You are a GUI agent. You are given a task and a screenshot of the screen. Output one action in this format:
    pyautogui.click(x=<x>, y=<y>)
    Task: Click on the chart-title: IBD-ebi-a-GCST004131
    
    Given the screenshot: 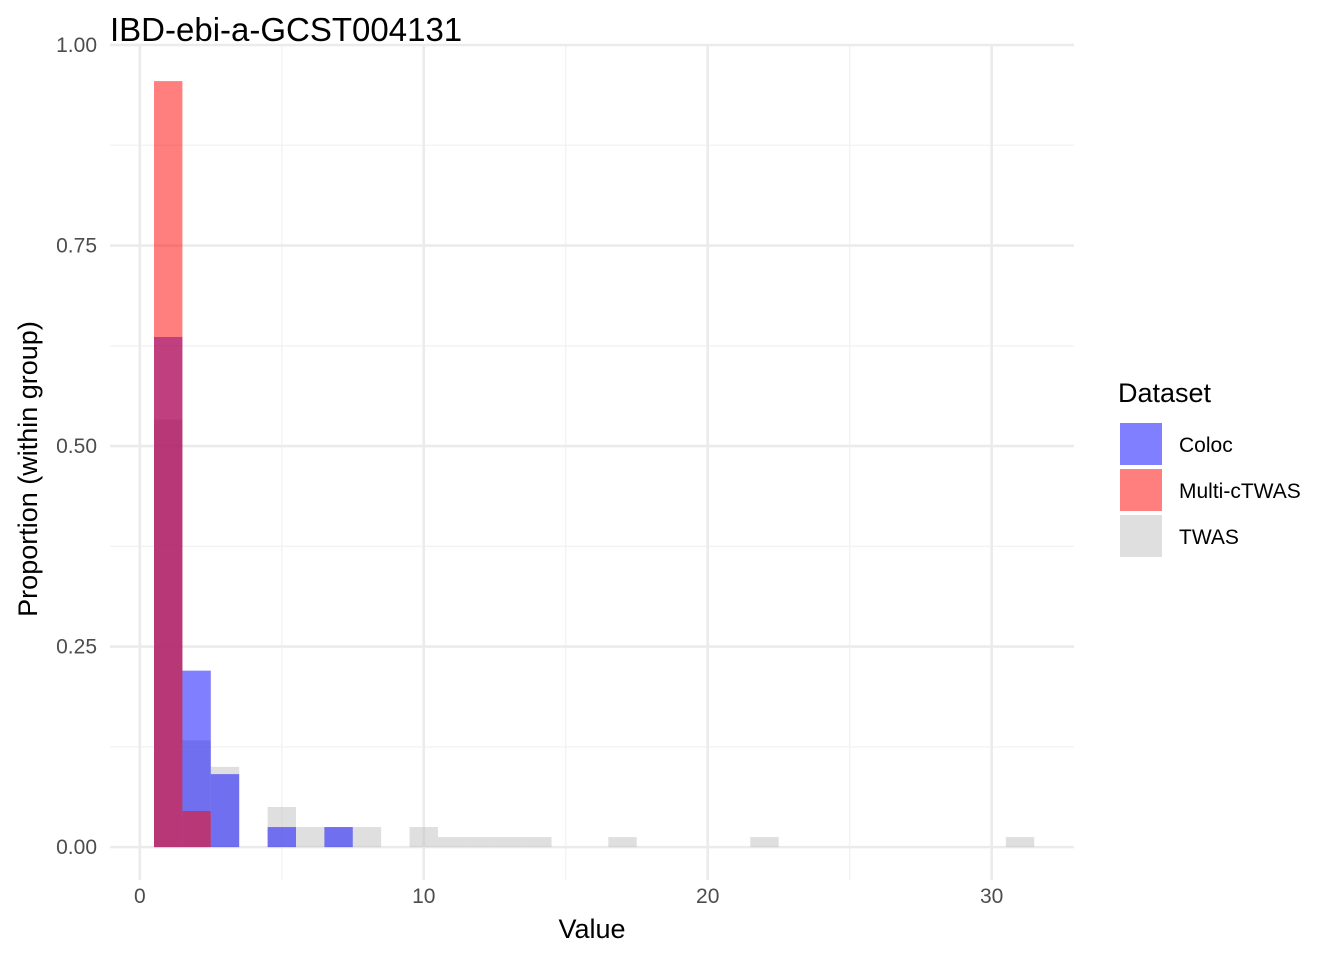 What is the action you would take?
    pyautogui.click(x=286, y=29)
    